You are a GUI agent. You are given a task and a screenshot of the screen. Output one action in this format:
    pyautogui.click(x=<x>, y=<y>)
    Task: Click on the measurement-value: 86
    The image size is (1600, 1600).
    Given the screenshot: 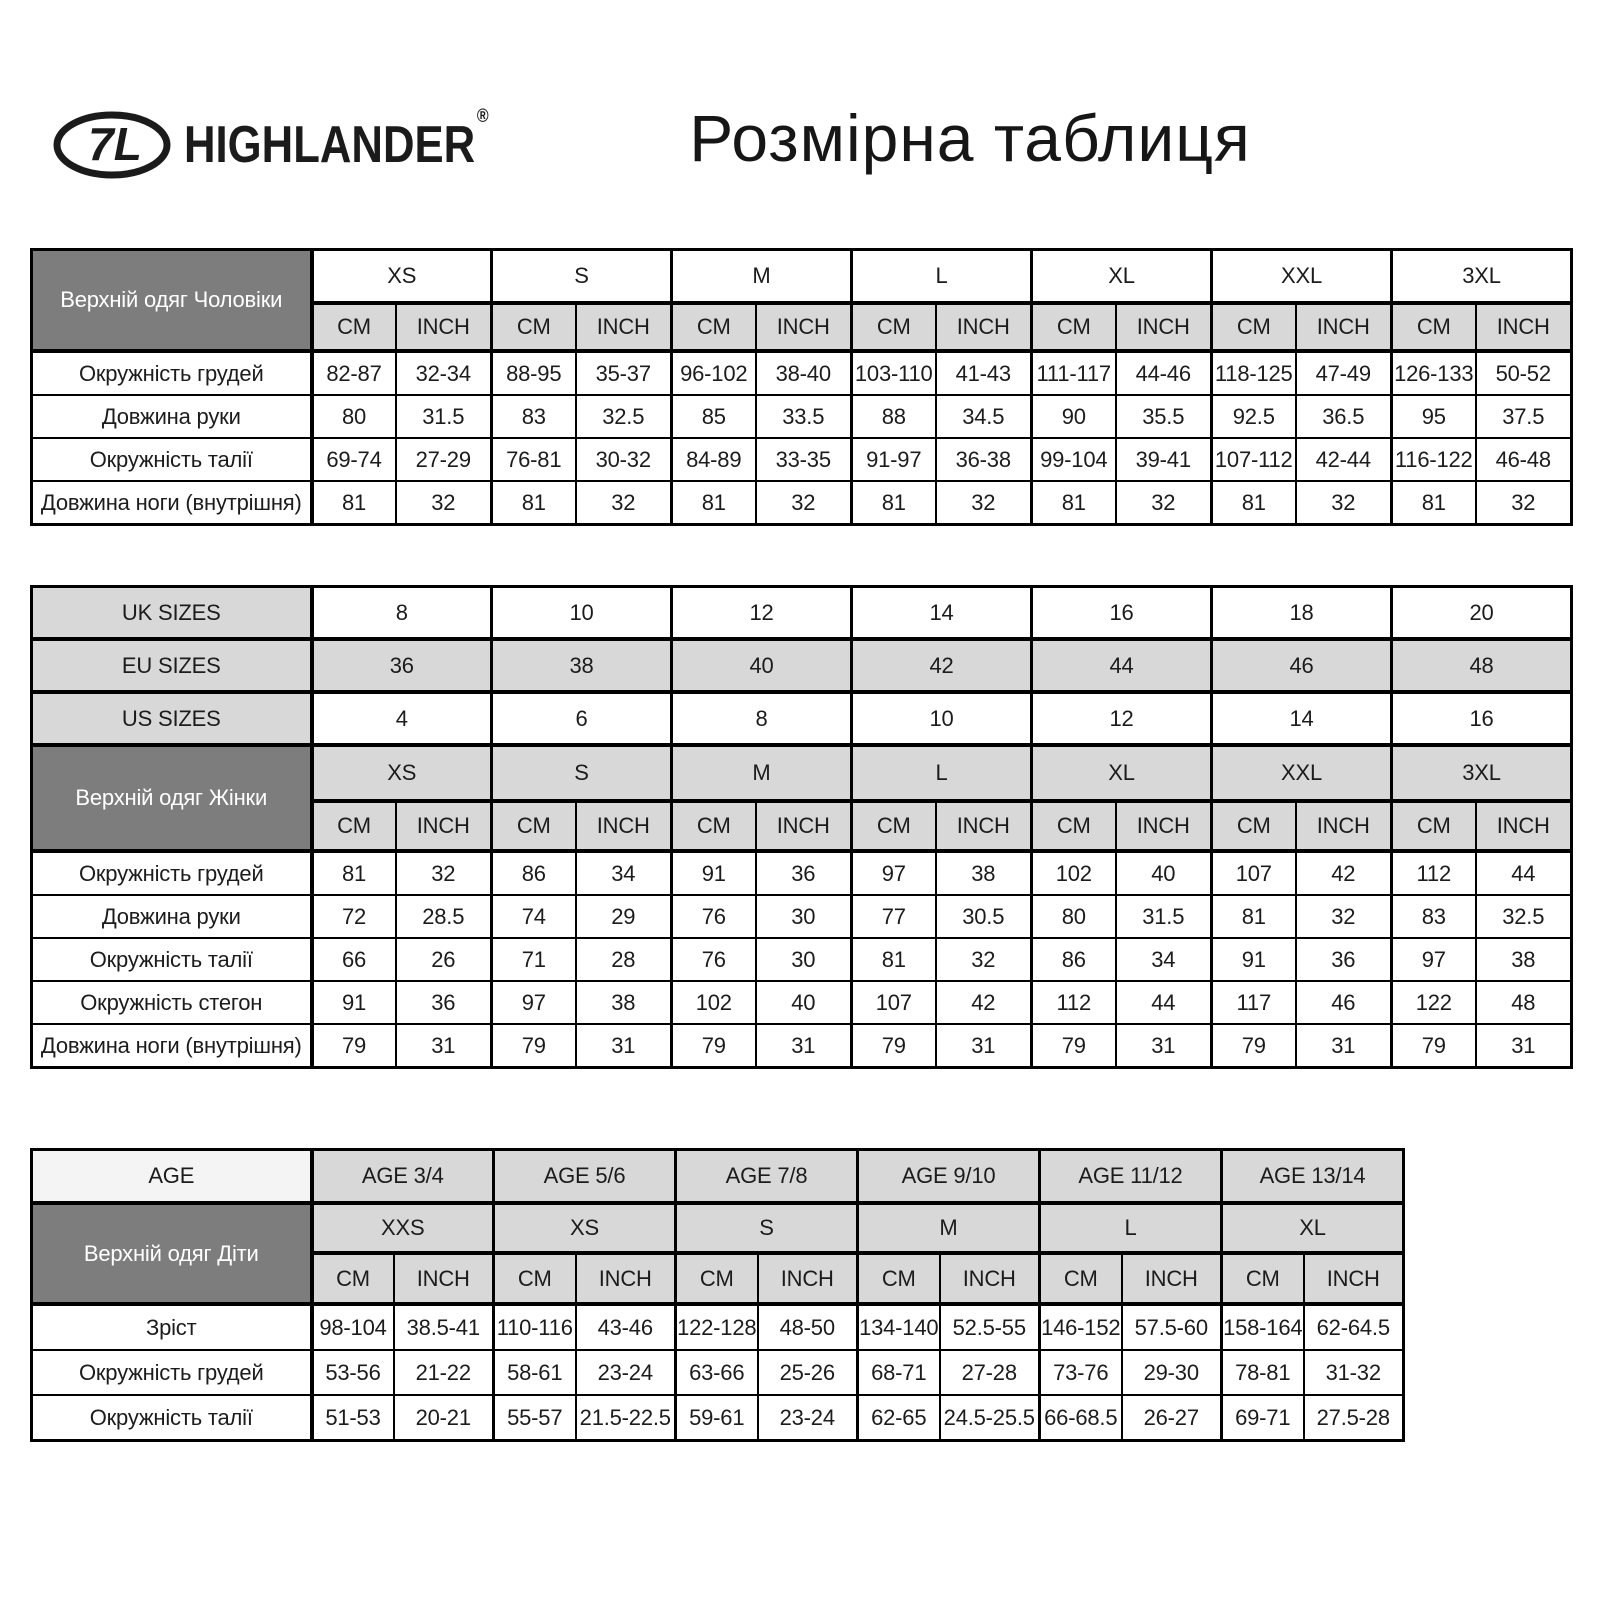 What is the action you would take?
    pyautogui.click(x=1073, y=959)
    